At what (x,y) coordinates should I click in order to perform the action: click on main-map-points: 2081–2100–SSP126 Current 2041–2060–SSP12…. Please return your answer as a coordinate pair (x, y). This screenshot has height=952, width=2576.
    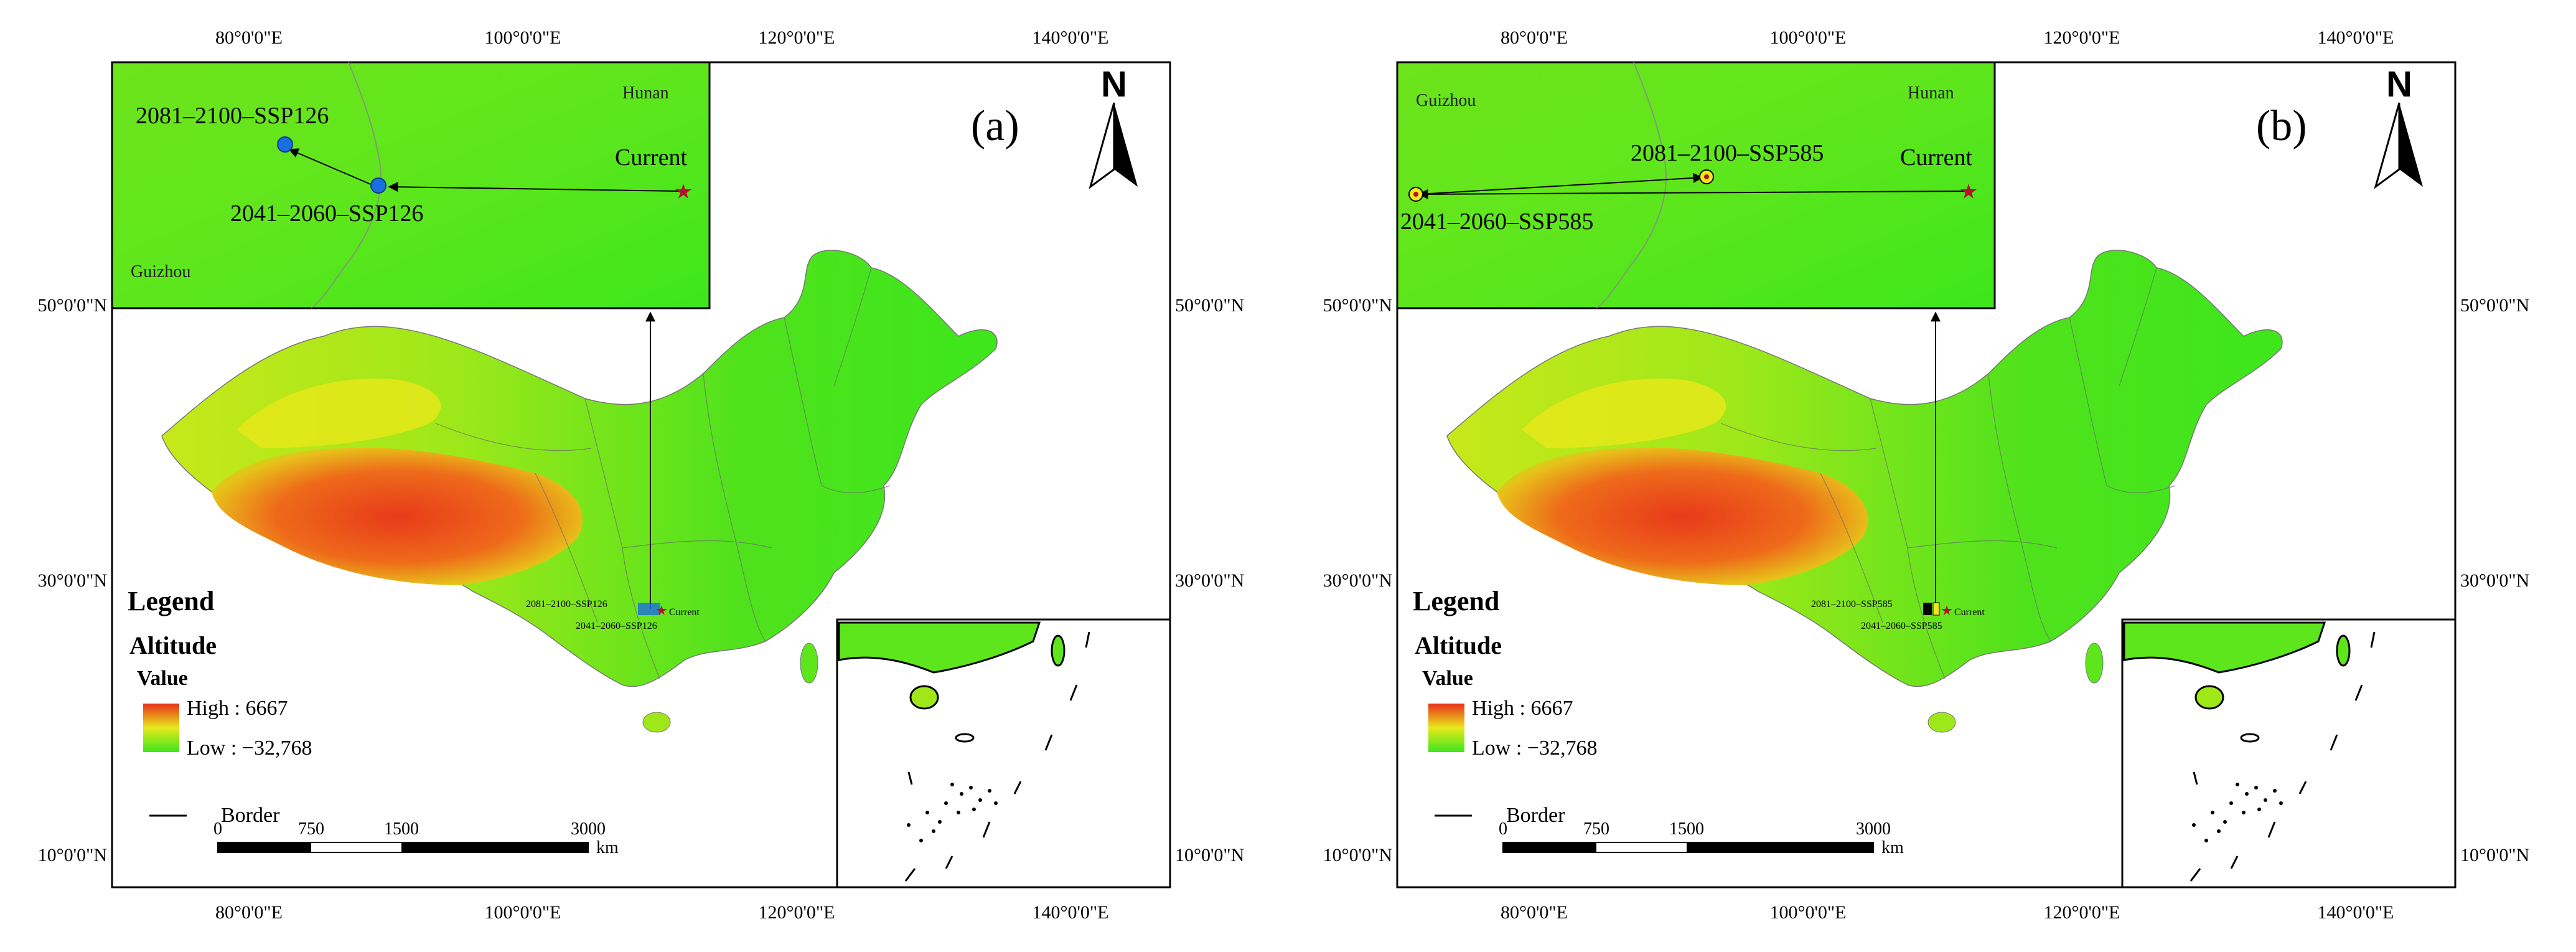
    Looking at the image, I should click on (613, 615).